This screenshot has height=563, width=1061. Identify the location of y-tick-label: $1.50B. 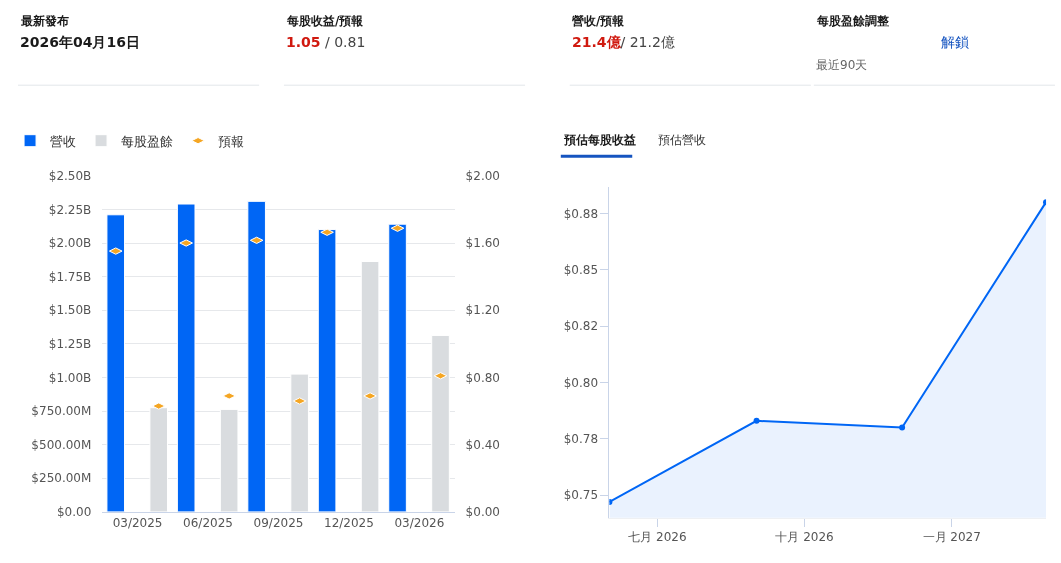
(70, 310).